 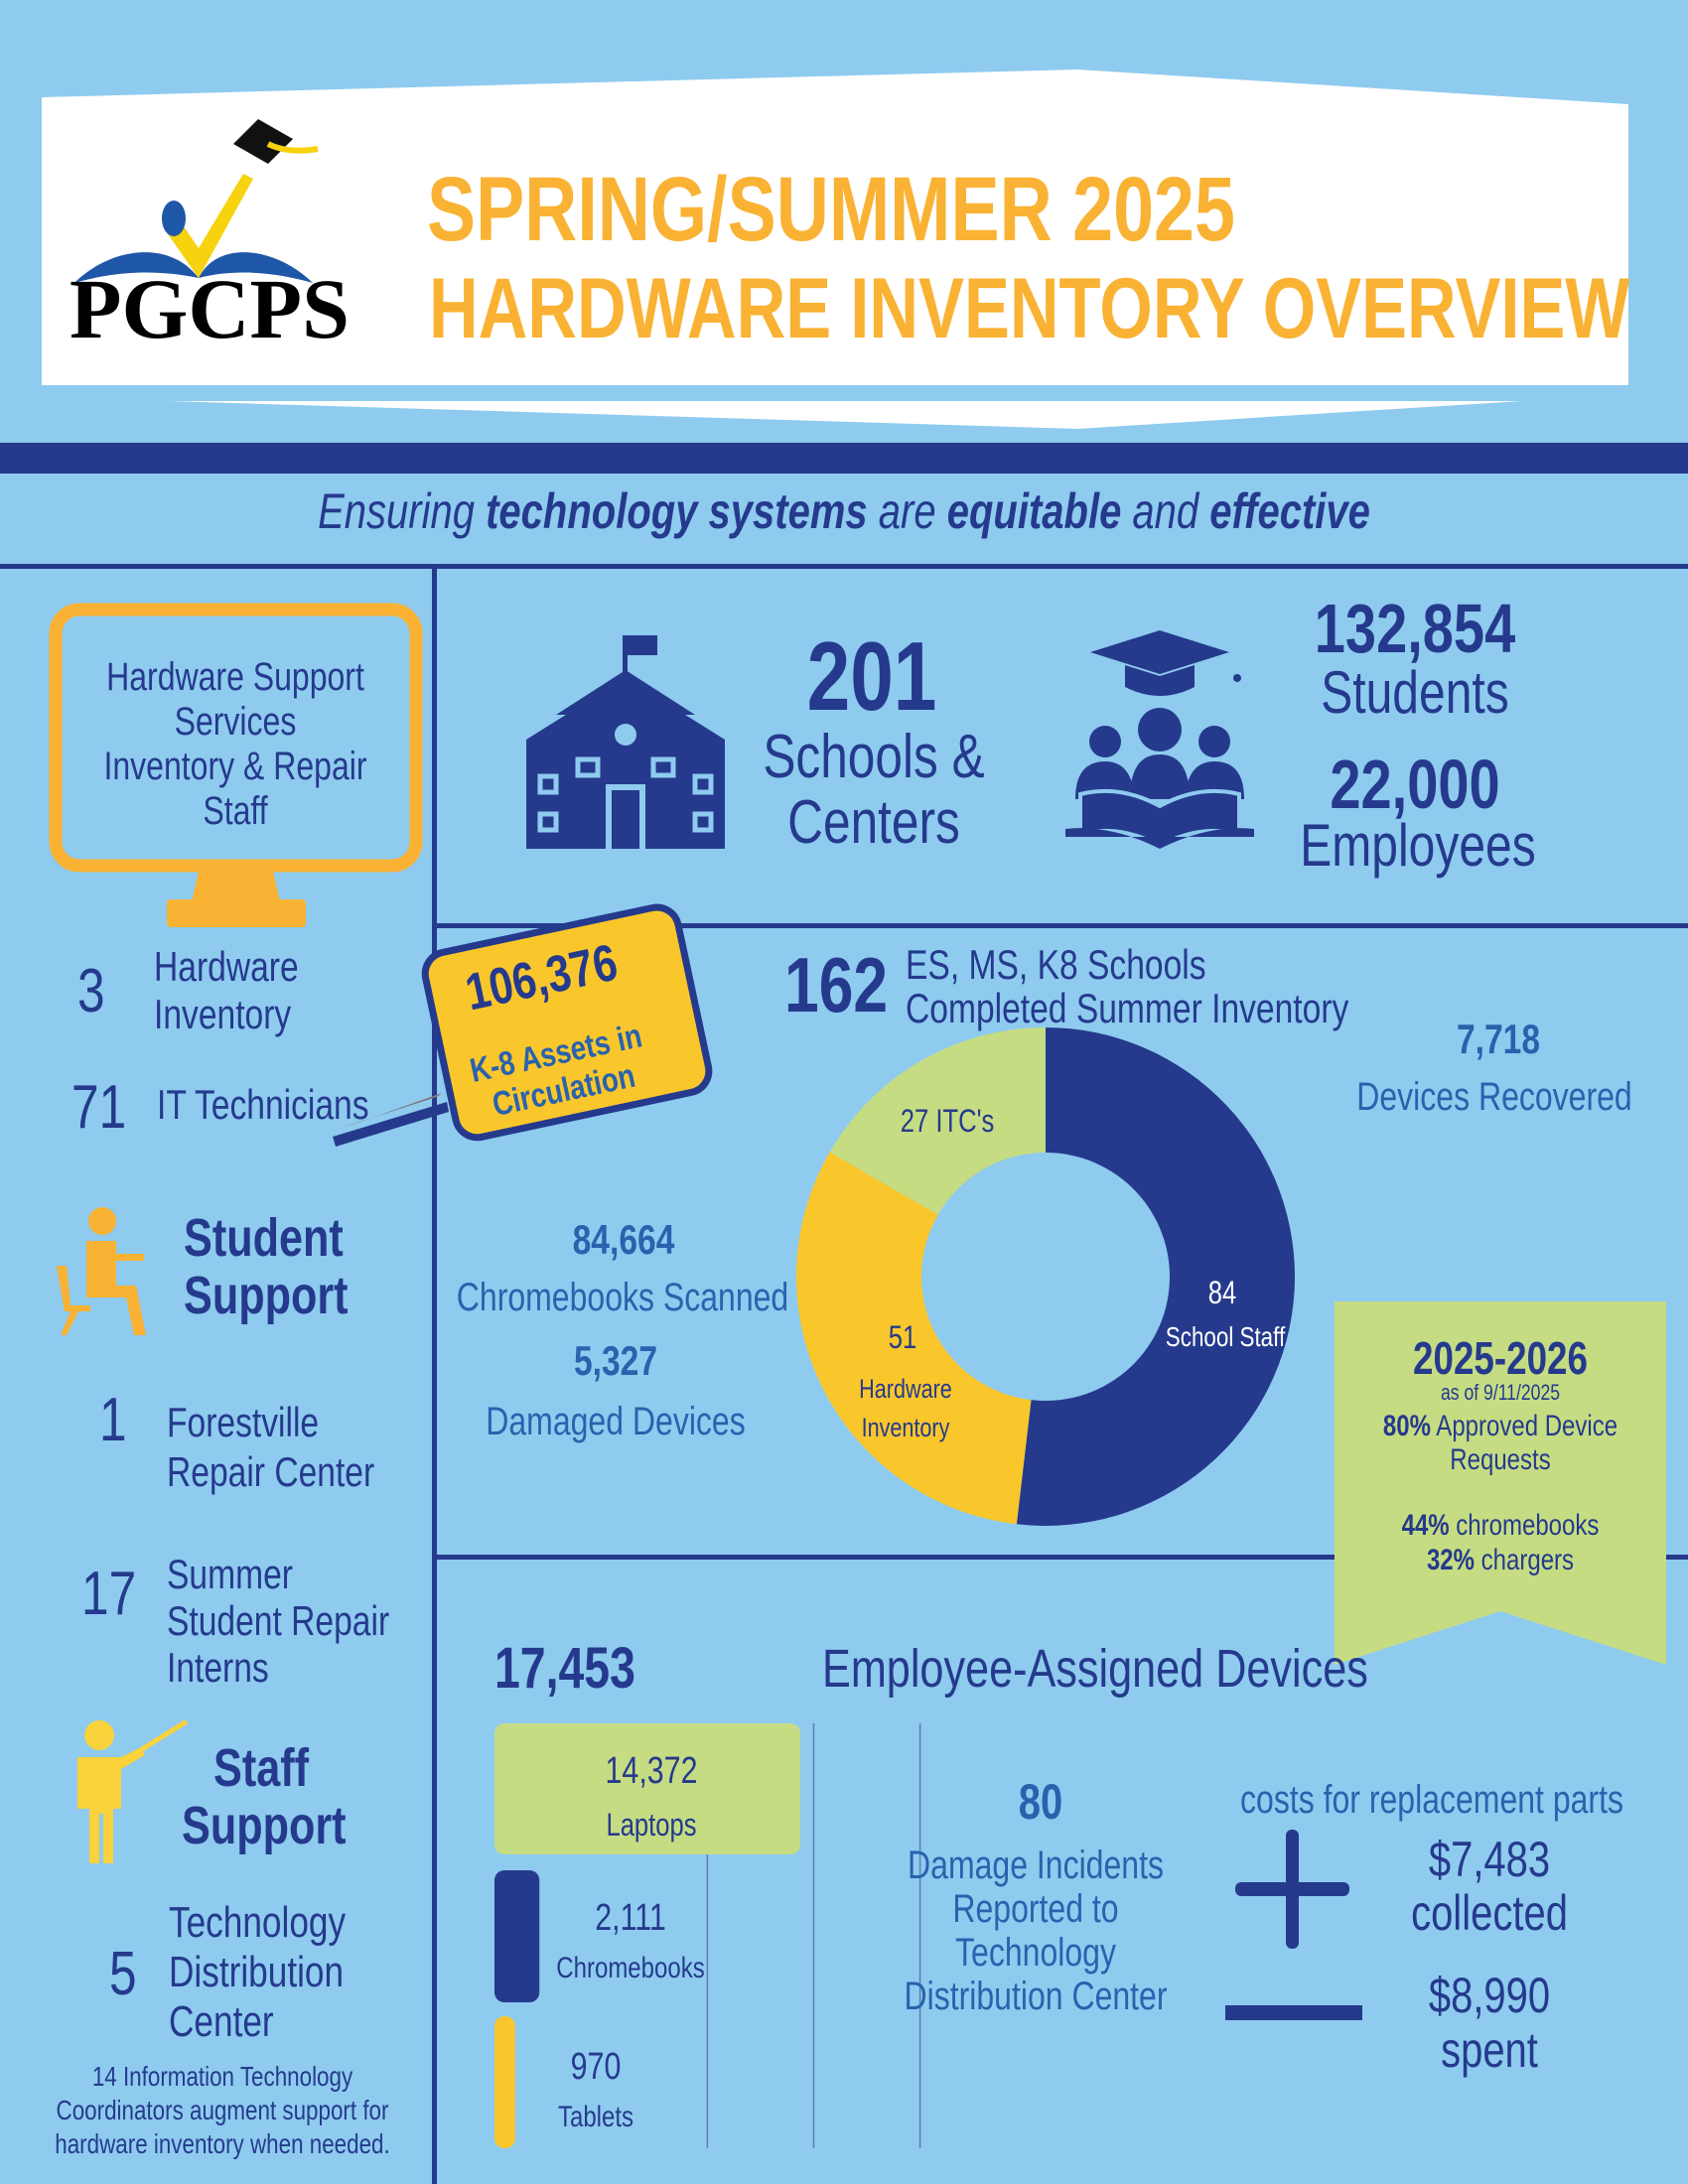 What do you see at coordinates (630, 1968) in the screenshot?
I see `bar-label-chromebooks: Chromebooks` at bounding box center [630, 1968].